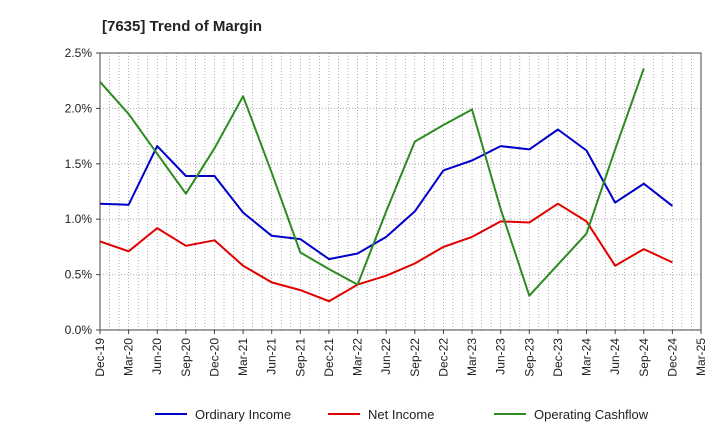  Describe the element at coordinates (214, 357) in the screenshot. I see `x-tick-label: Dec-20` at that location.